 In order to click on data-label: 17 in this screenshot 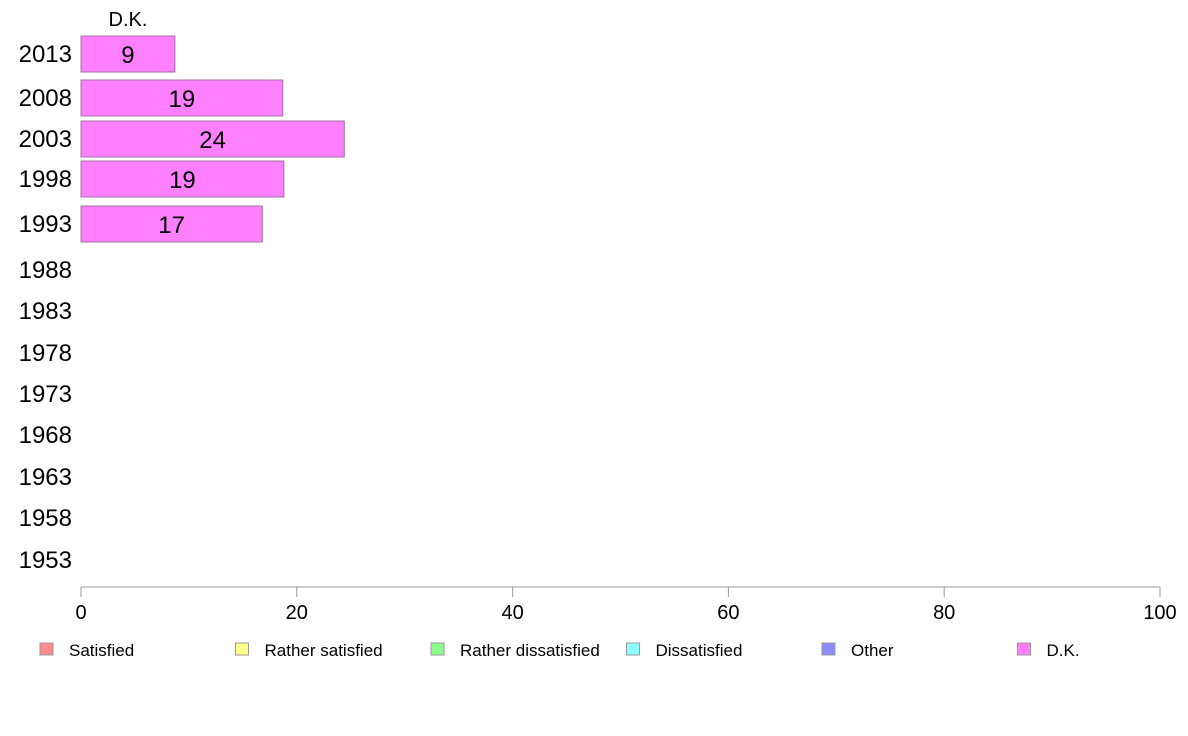, I will do `click(171, 225)`.